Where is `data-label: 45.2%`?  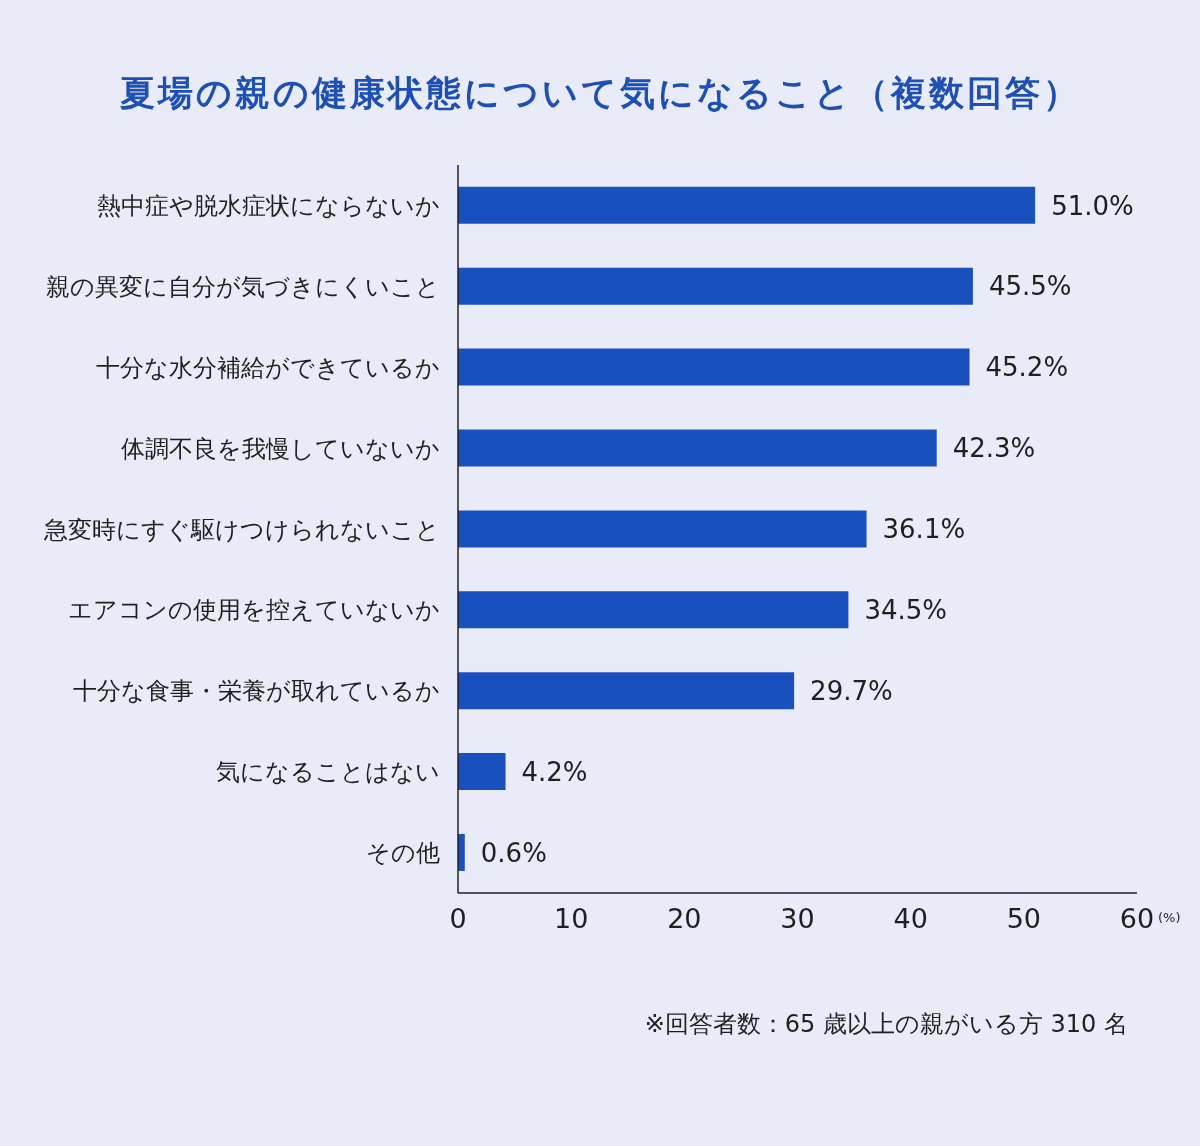 data-label: 45.2% is located at coordinates (1027, 367).